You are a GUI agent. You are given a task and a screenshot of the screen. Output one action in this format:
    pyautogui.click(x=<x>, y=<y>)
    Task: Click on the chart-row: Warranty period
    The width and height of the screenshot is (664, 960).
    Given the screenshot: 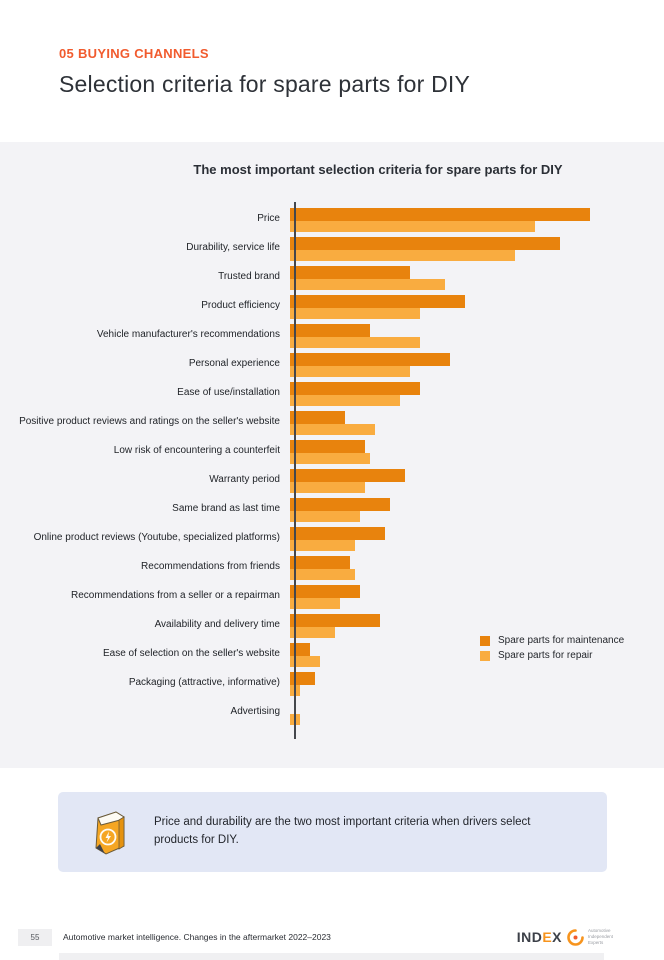 What is the action you would take?
    pyautogui.click(x=332, y=480)
    